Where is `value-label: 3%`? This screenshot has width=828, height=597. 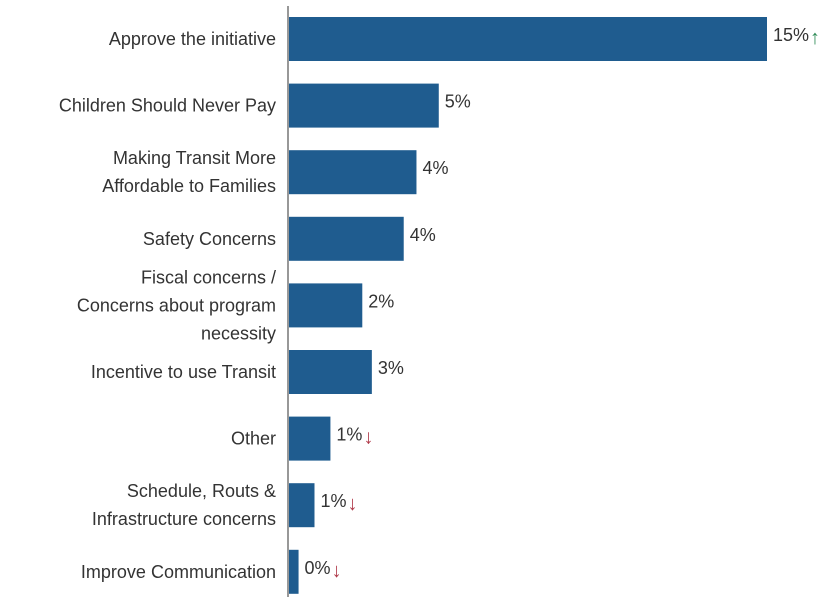 value-label: 3% is located at coordinates (391, 368).